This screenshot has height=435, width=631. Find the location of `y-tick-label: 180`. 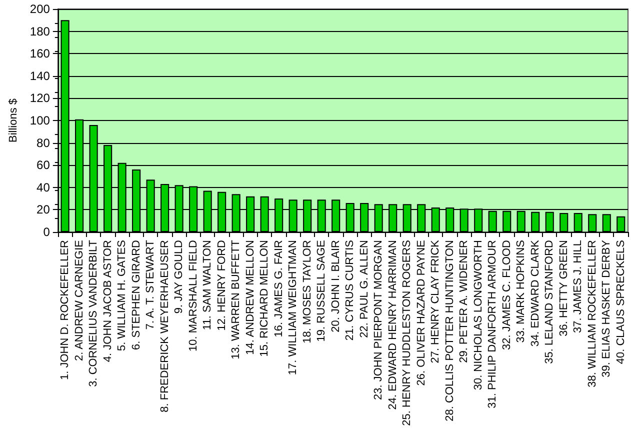

y-tick-label: 180 is located at coordinates (40, 31).